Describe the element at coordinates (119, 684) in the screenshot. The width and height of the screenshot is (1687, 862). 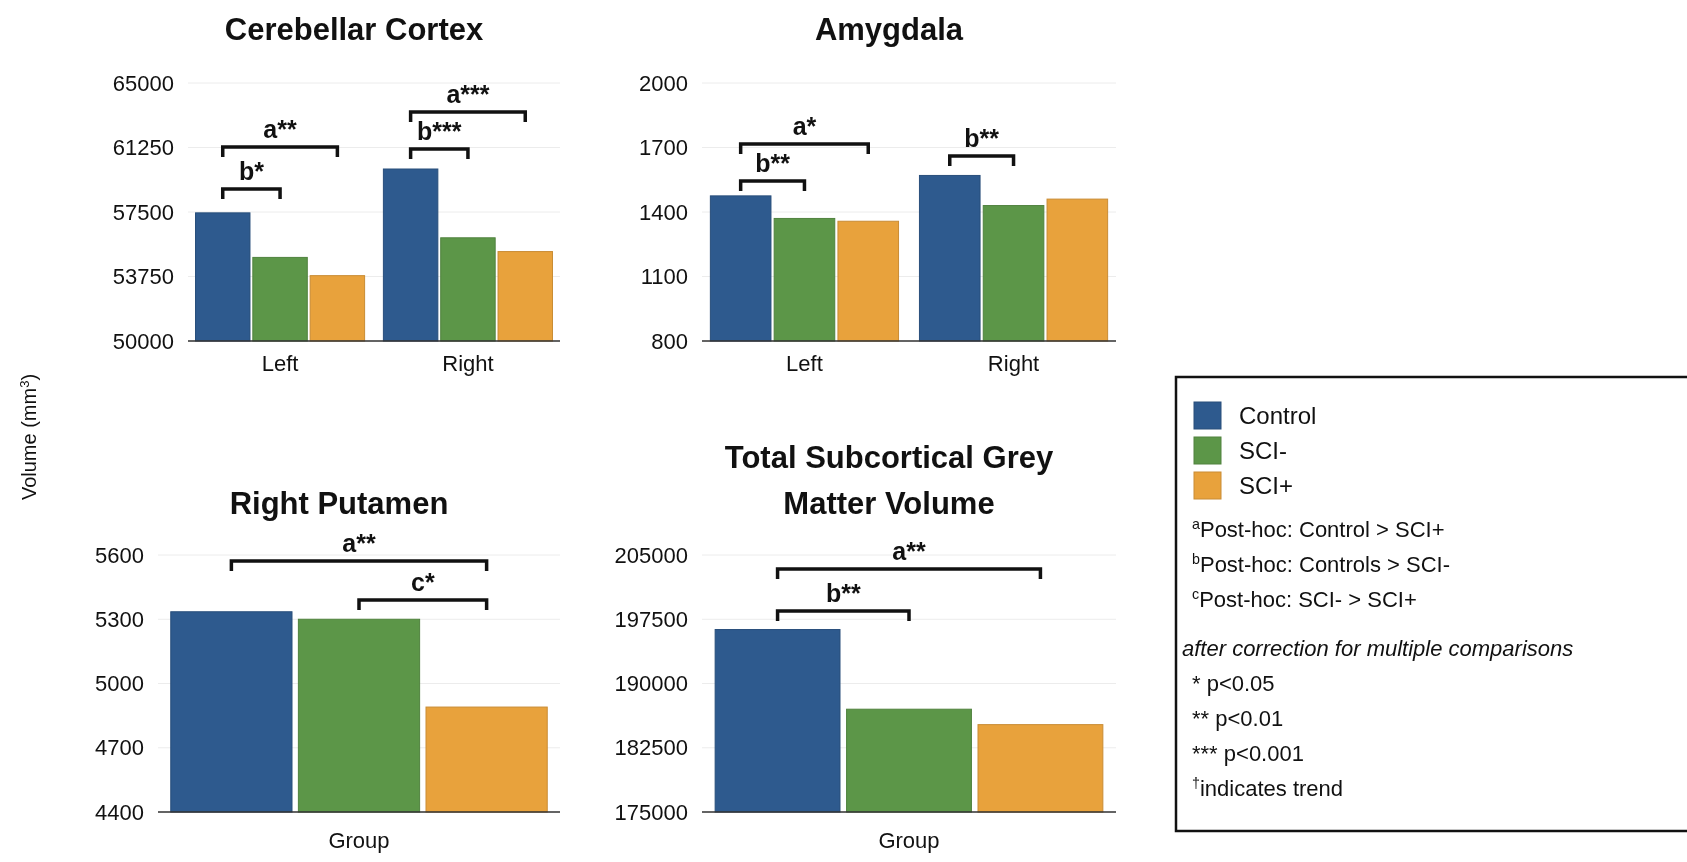
I see `y-tick-label: 5000` at that location.